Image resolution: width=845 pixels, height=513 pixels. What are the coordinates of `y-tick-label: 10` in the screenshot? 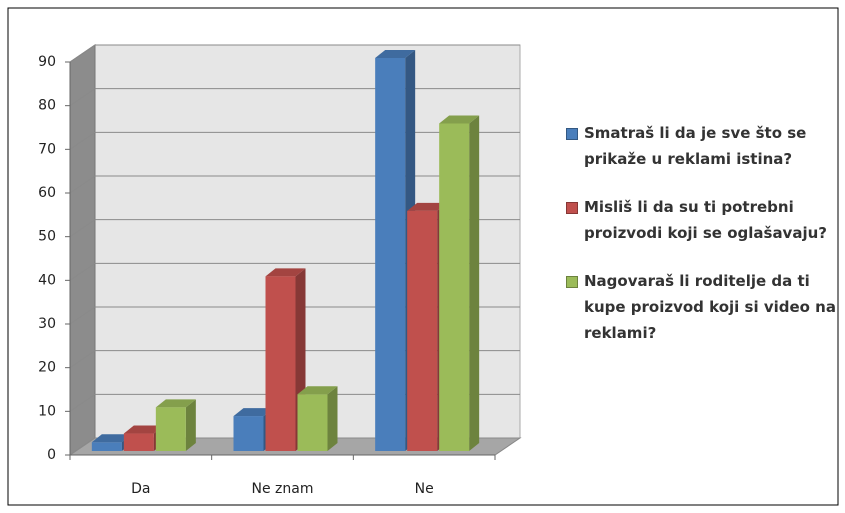 It's located at (47, 411).